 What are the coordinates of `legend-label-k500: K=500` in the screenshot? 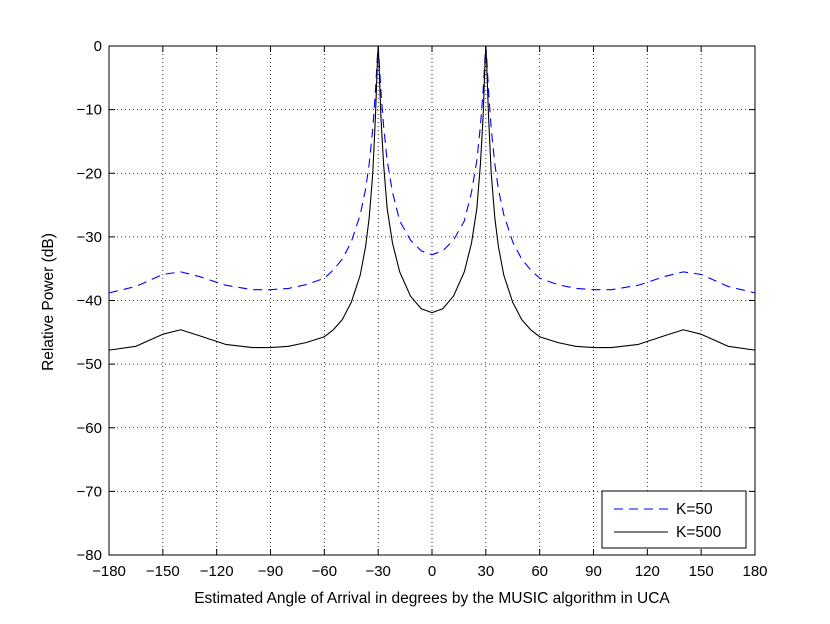 It's located at (699, 532).